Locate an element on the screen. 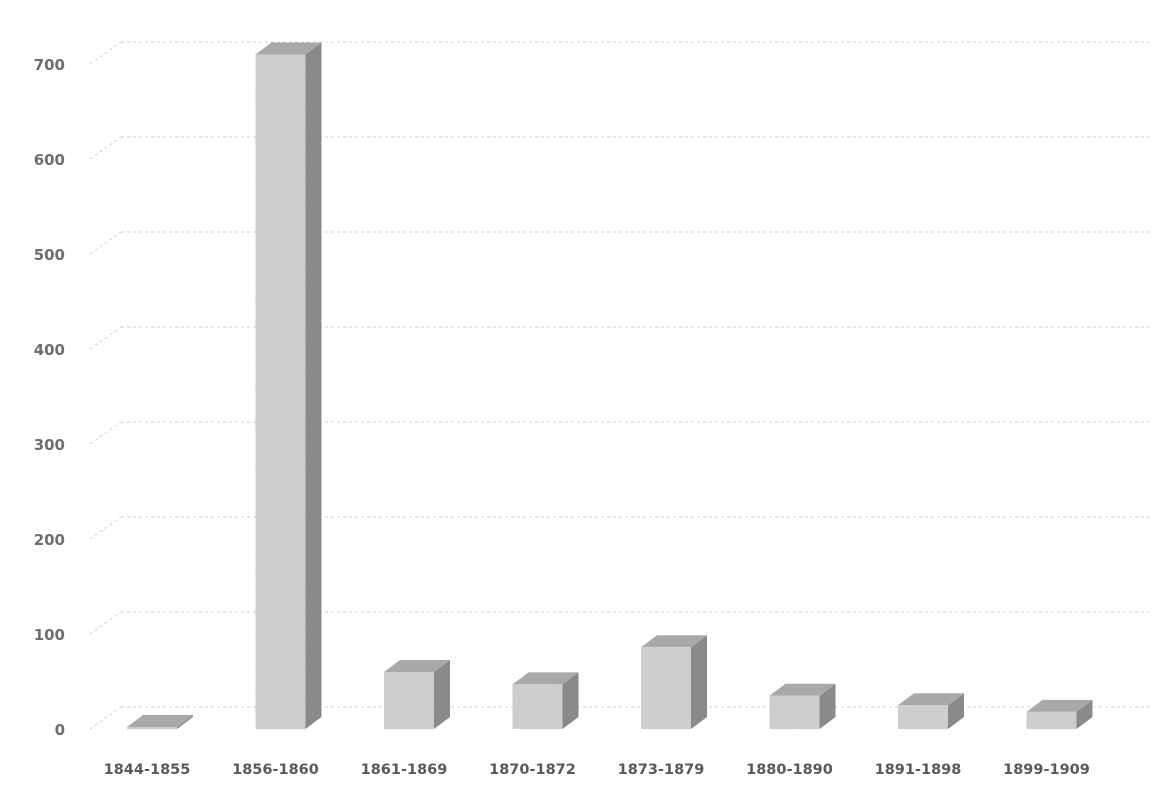 This screenshot has height=790, width=1175. y-tick-label: 0 is located at coordinates (60, 730).